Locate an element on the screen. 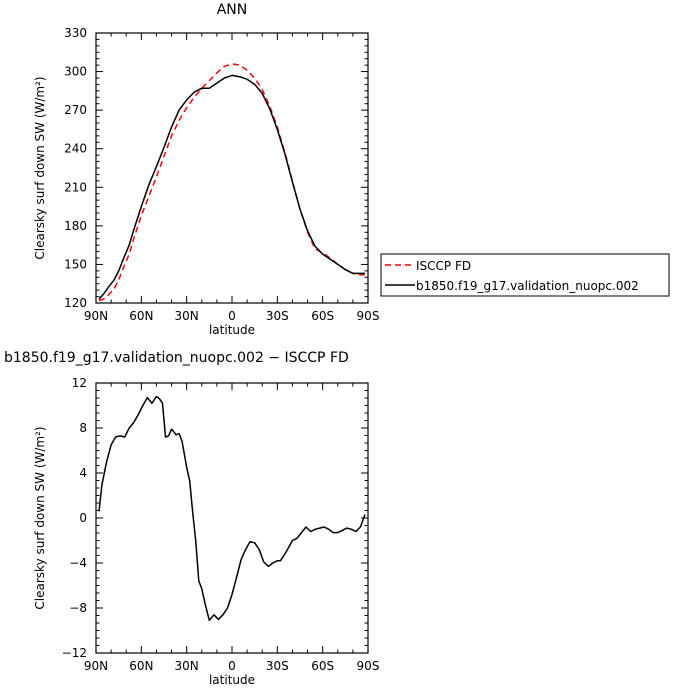 This screenshot has width=700, height=700. y-tick-label: 8 is located at coordinates (83, 428).